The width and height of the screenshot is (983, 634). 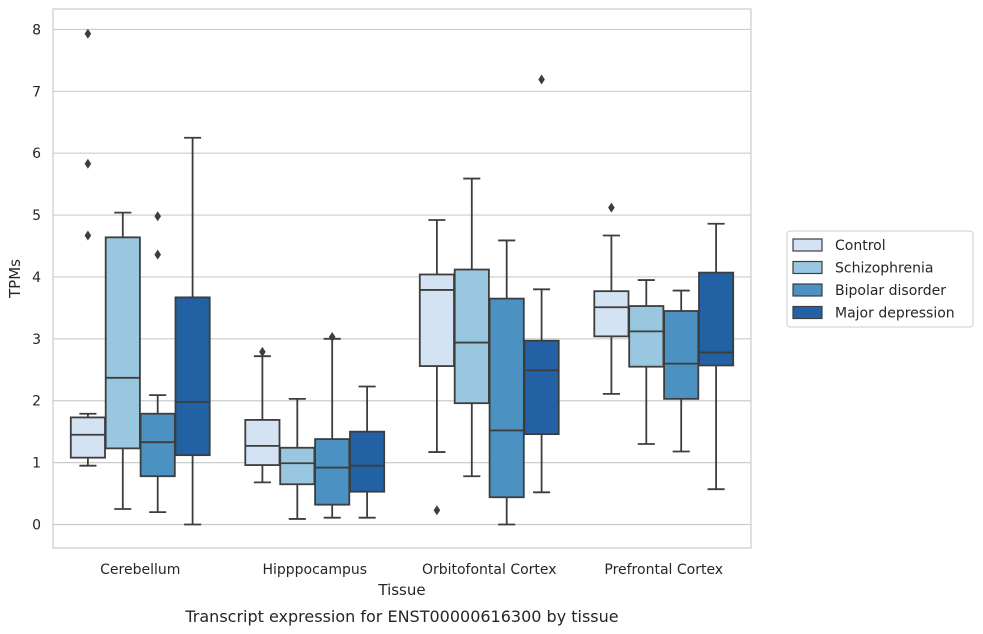 What do you see at coordinates (15, 279) in the screenshot?
I see `y-axis-label: TPMs` at bounding box center [15, 279].